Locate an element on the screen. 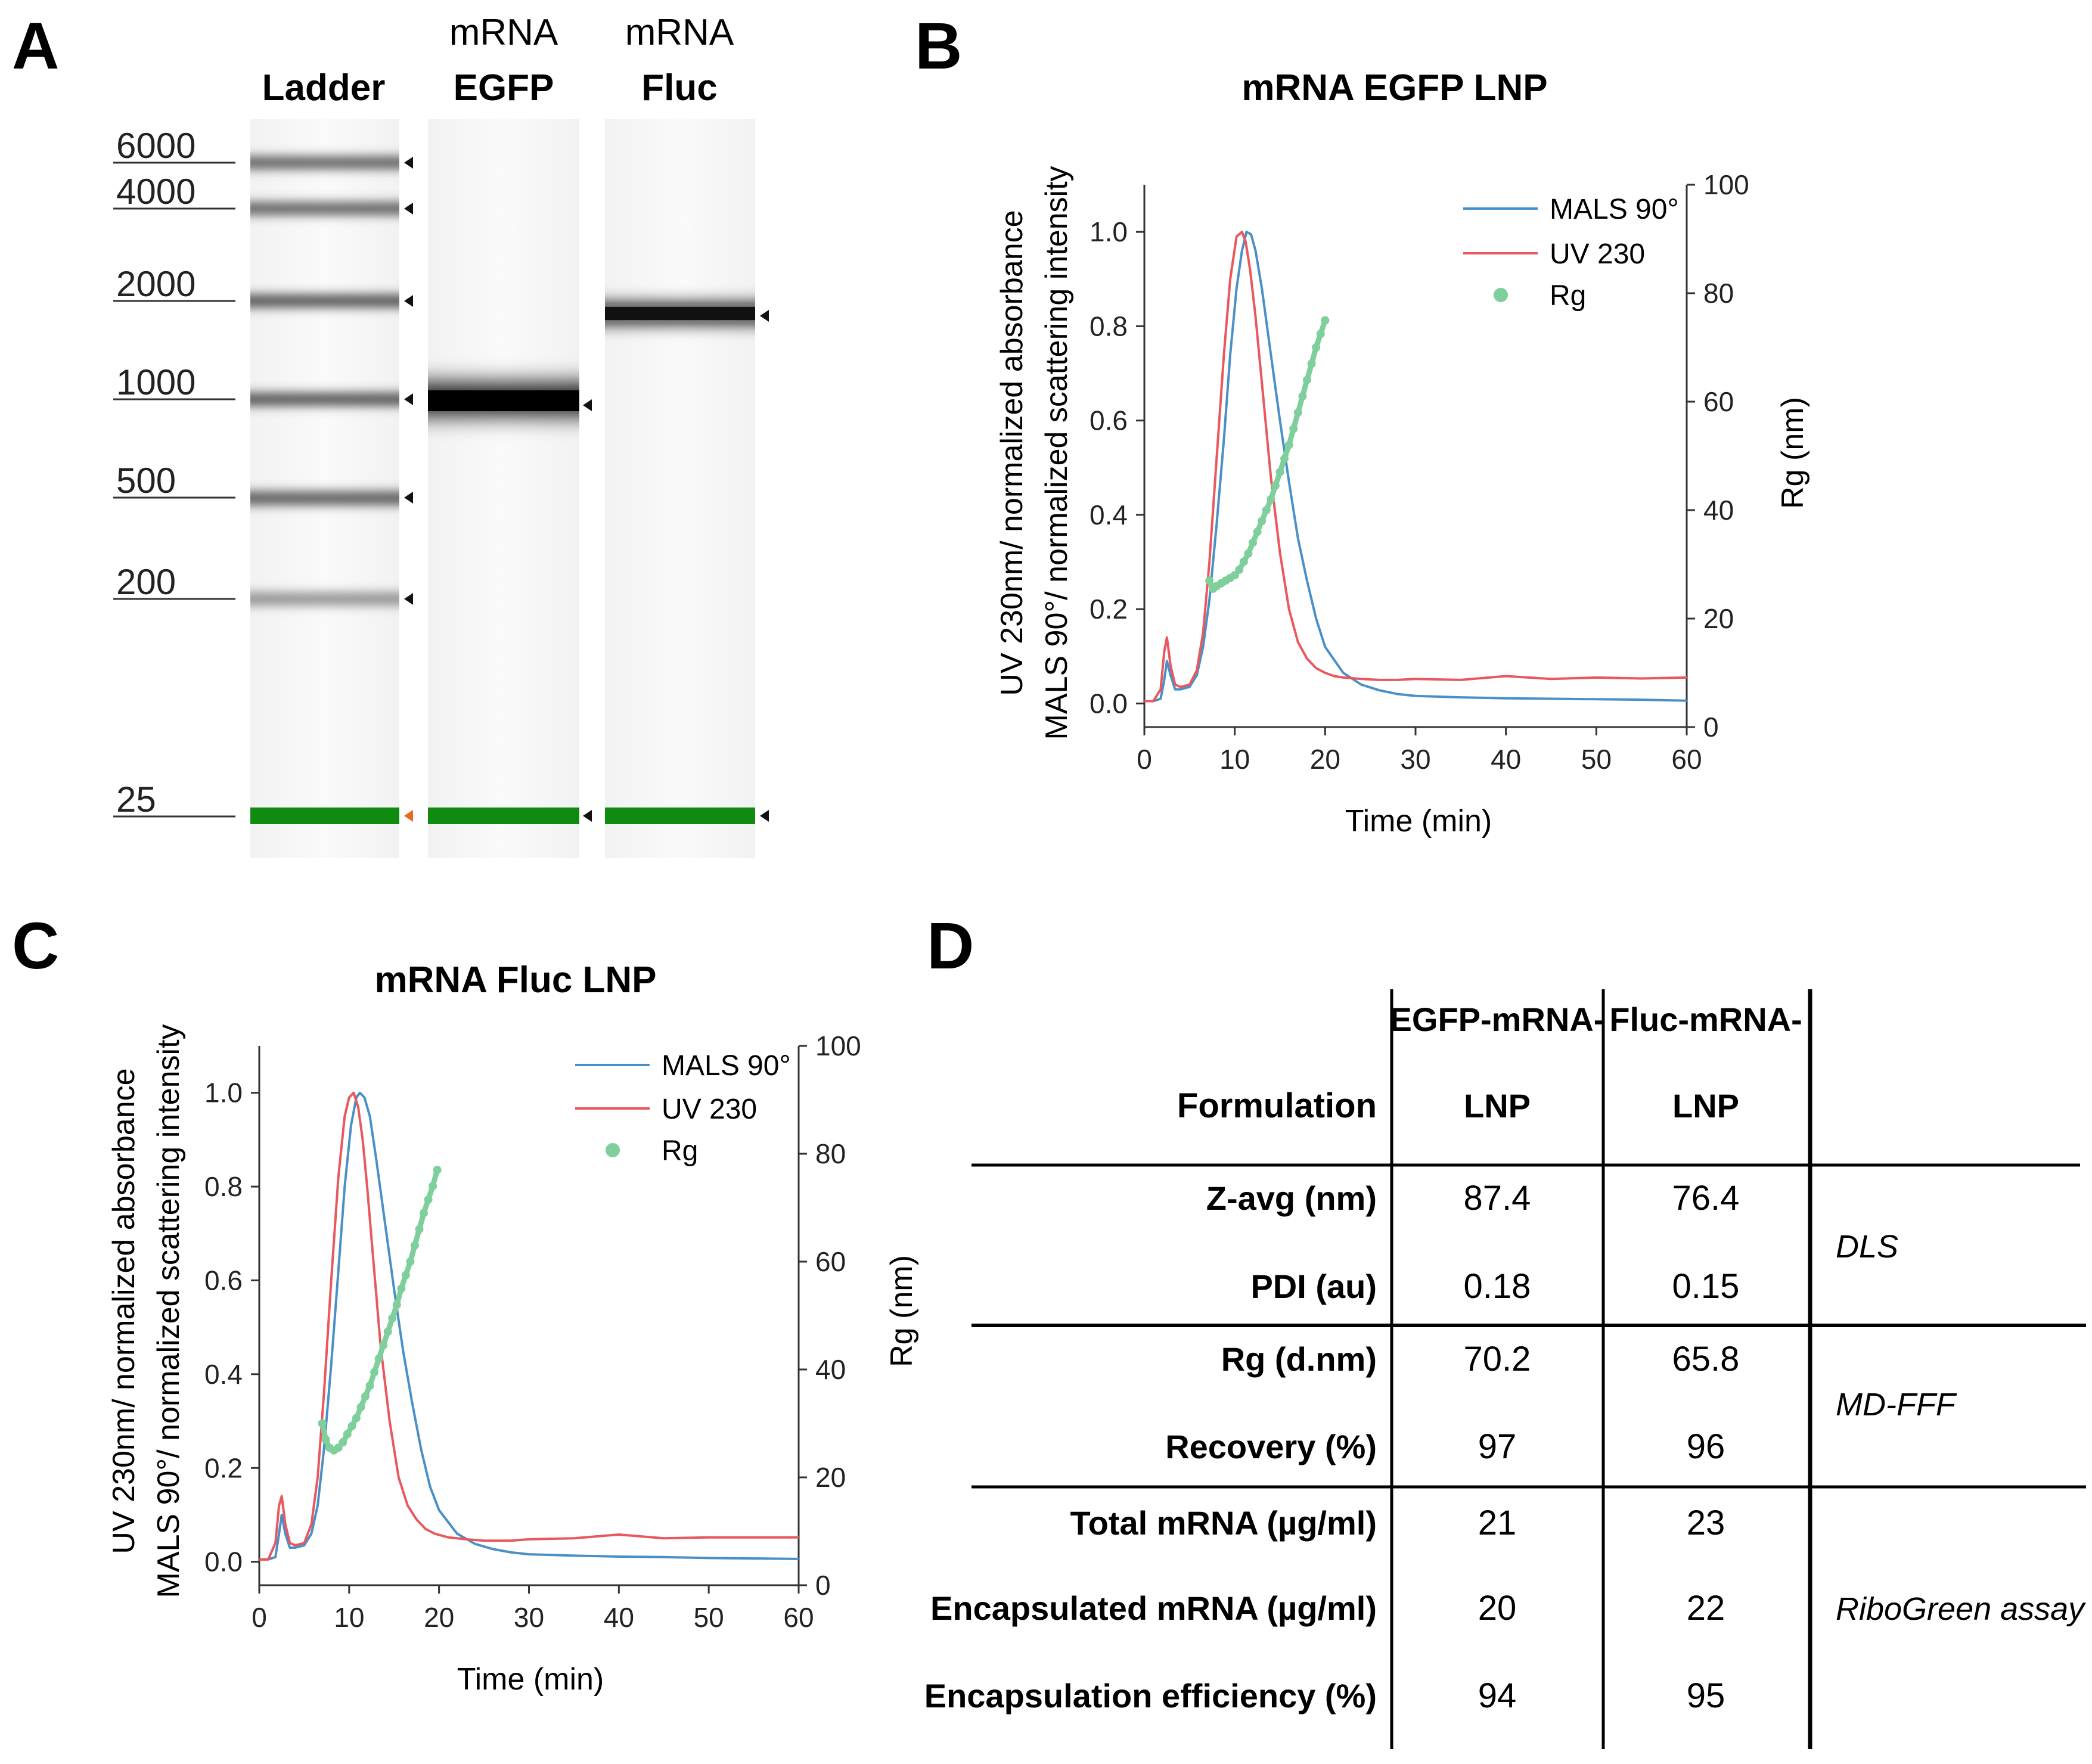 This screenshot has width=2092, height=1764. ladder-size-6000: 6000 is located at coordinates (155, 146).